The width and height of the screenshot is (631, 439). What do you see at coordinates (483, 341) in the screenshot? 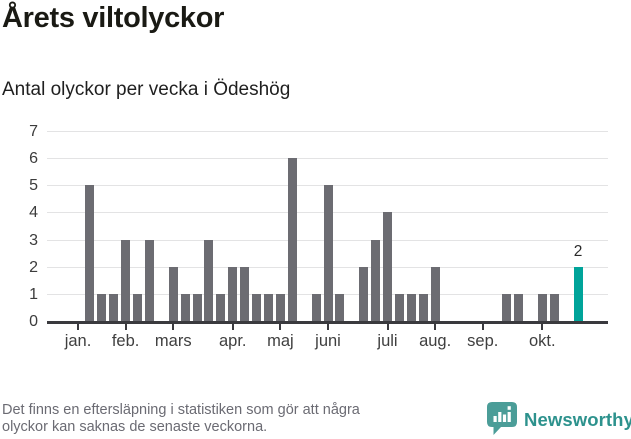
I see `month-label-sep: sep.` at bounding box center [483, 341].